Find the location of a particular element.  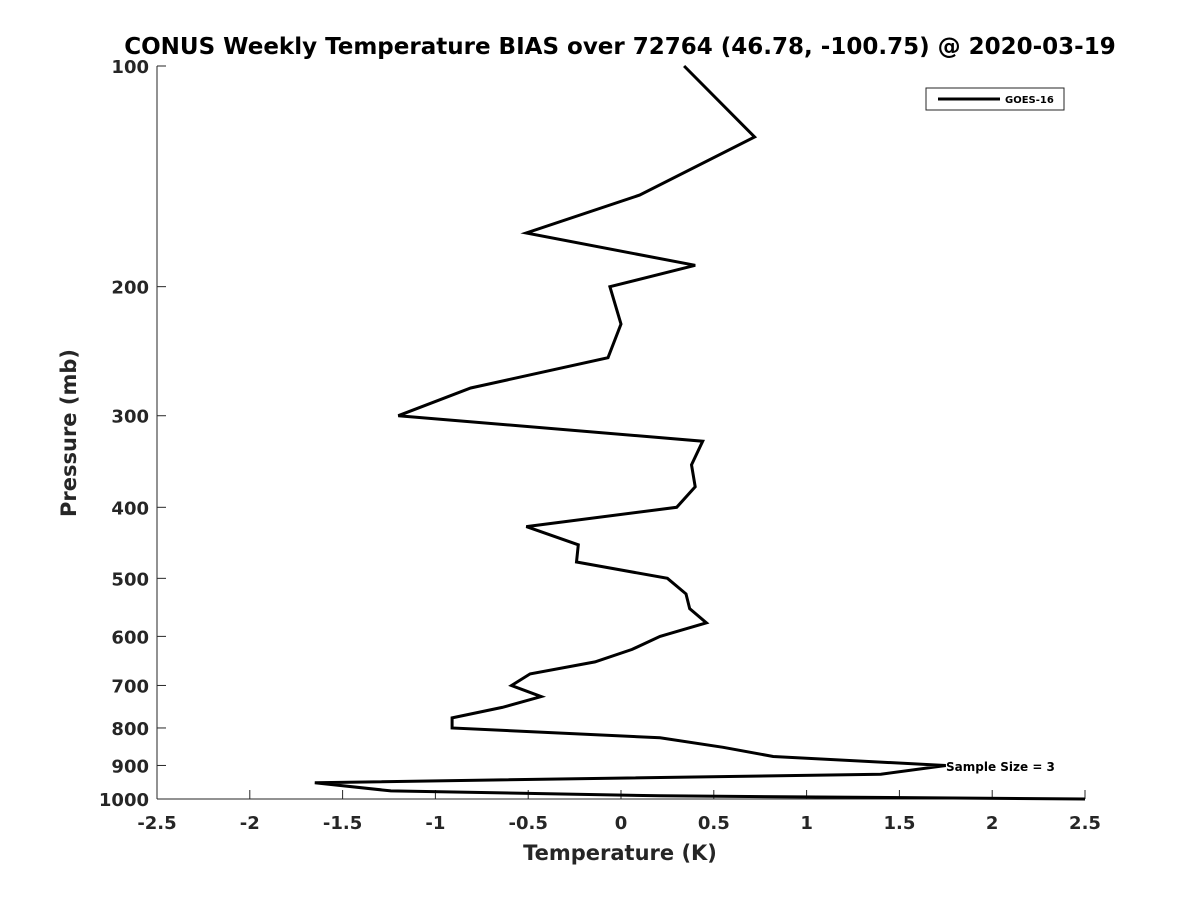

x-tick-label: 0.5 is located at coordinates (714, 823).